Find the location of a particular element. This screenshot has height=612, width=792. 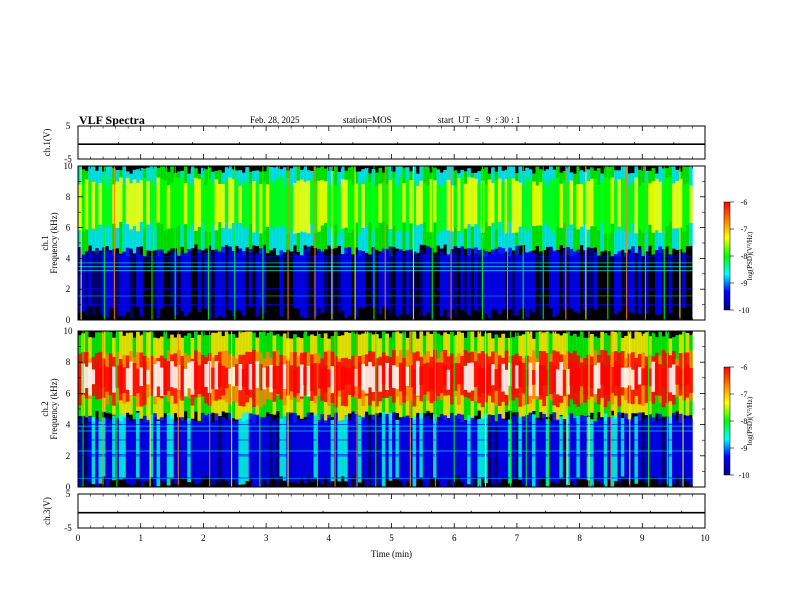

colorbar is located at coordinates (727, 256).